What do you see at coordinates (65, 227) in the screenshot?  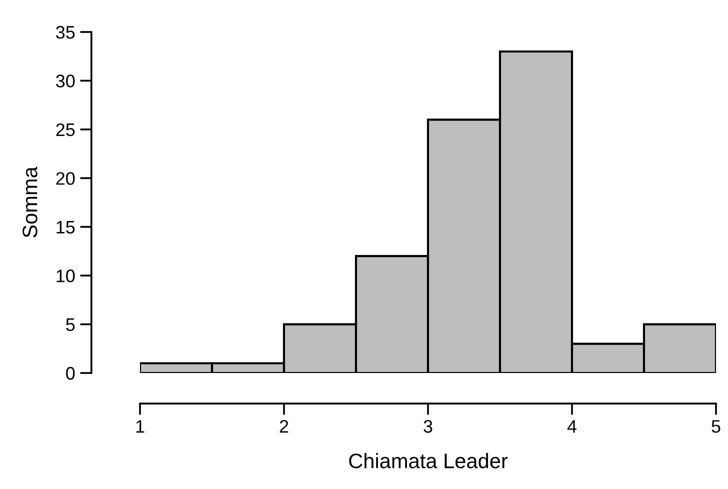 I see `y-tick-label: 15` at bounding box center [65, 227].